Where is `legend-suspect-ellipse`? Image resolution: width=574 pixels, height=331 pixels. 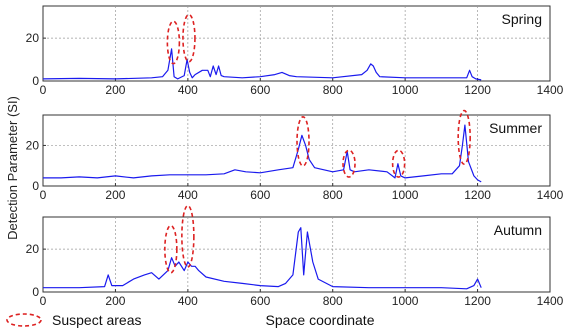
legend-suspect-ellipse is located at coordinates (24, 320).